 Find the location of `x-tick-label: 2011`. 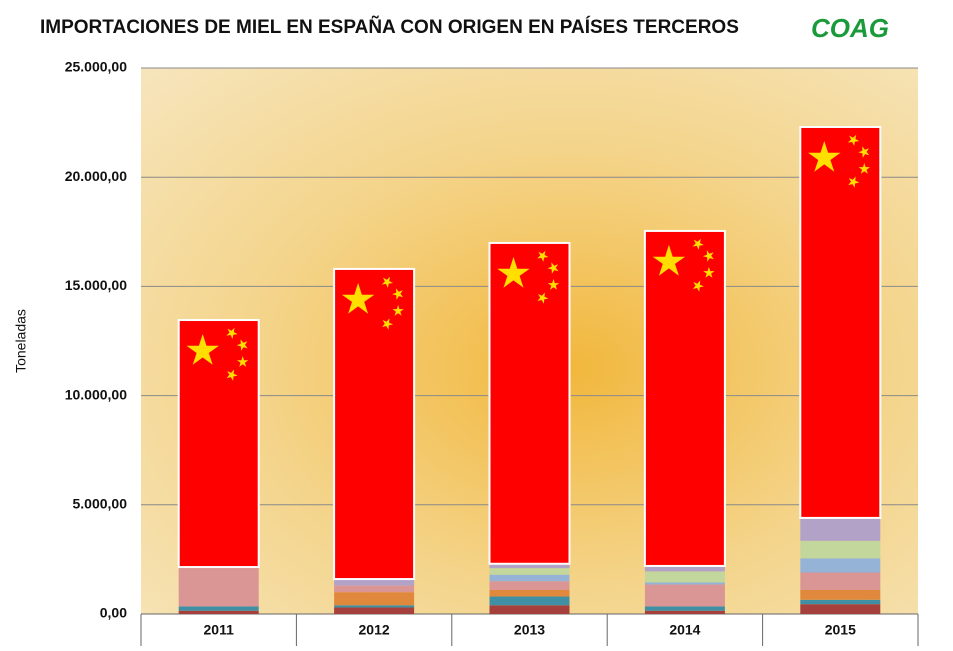

x-tick-label: 2011 is located at coordinates (219, 630).